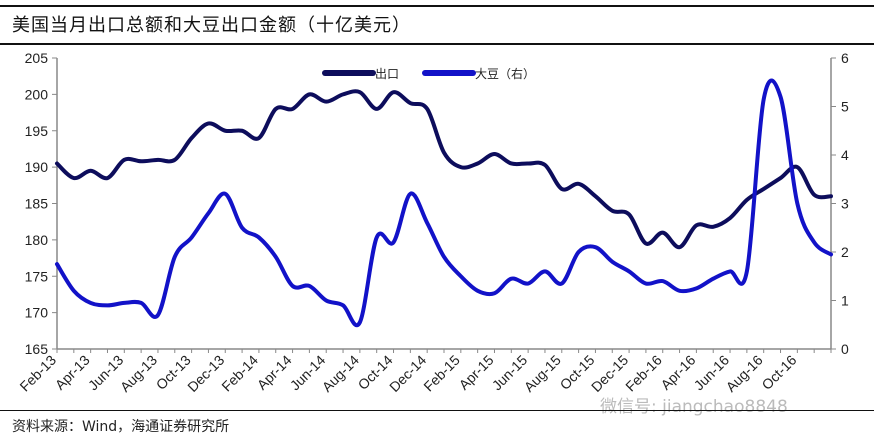 Image resolution: width=874 pixels, height=445 pixels. Describe the element at coordinates (845, 301) in the screenshot. I see `right-tick-label: 1` at that location.